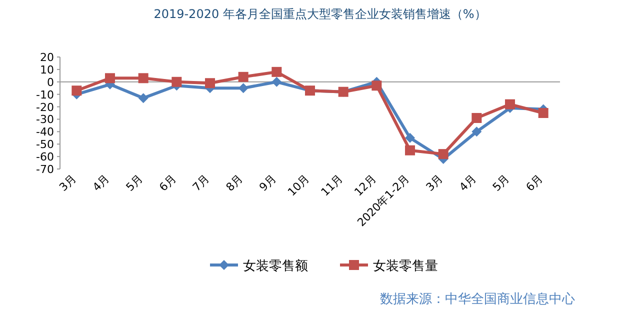 The width and height of the screenshot is (640, 324). I want to click on source-note: 数据来源：中华全国商业信息中心, so click(477, 299).